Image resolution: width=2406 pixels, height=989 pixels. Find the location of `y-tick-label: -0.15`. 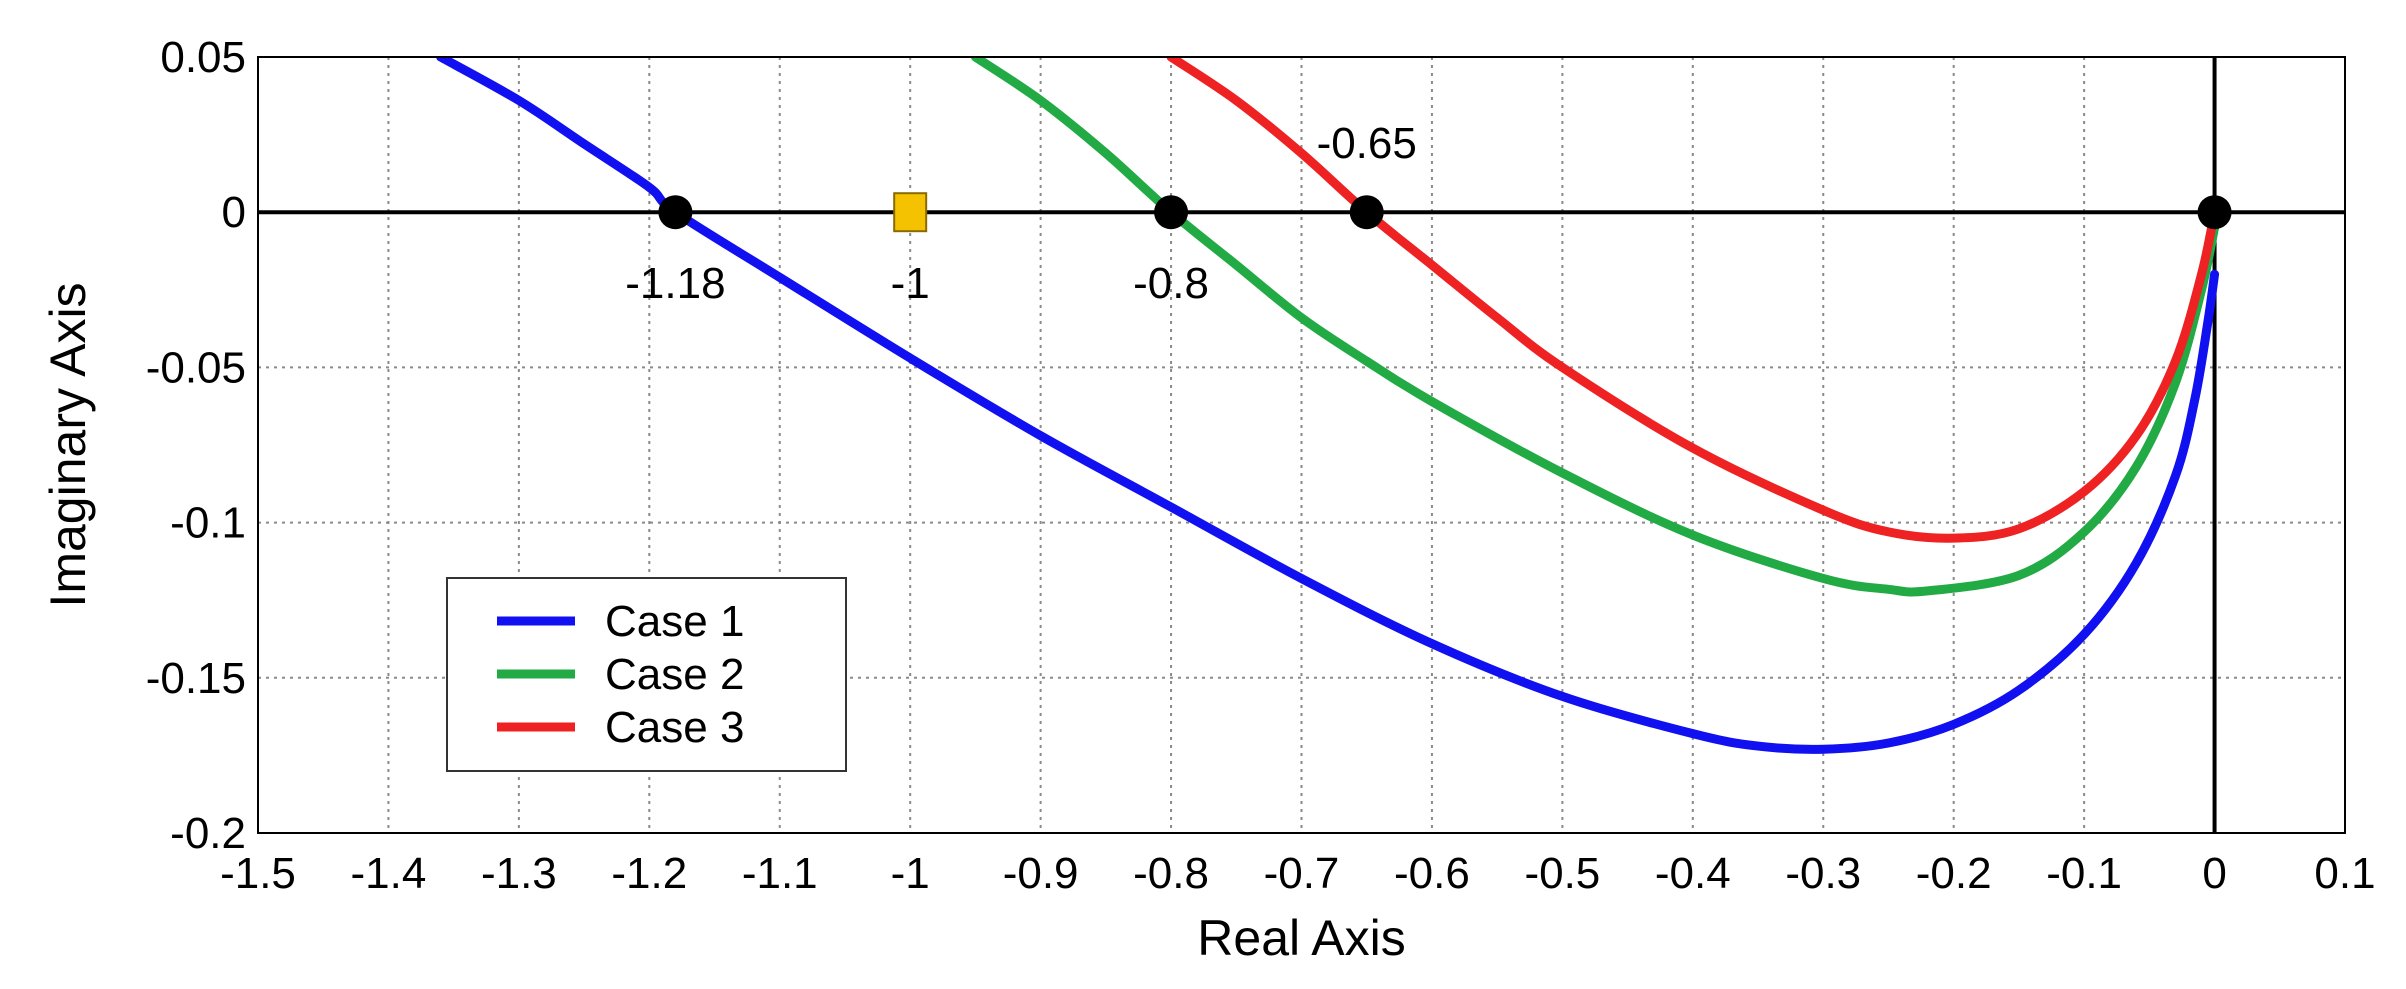

y-tick-label: -0.15 is located at coordinates (196, 678).